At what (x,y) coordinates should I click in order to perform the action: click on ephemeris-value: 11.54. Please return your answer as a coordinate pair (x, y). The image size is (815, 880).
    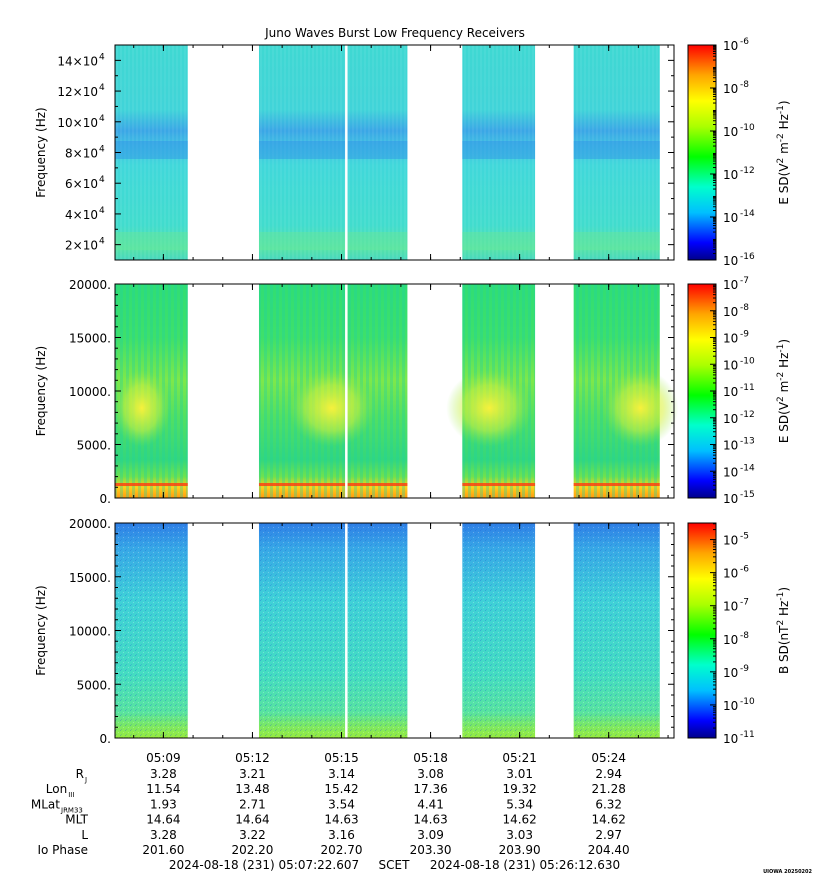
    Looking at the image, I should click on (163, 789).